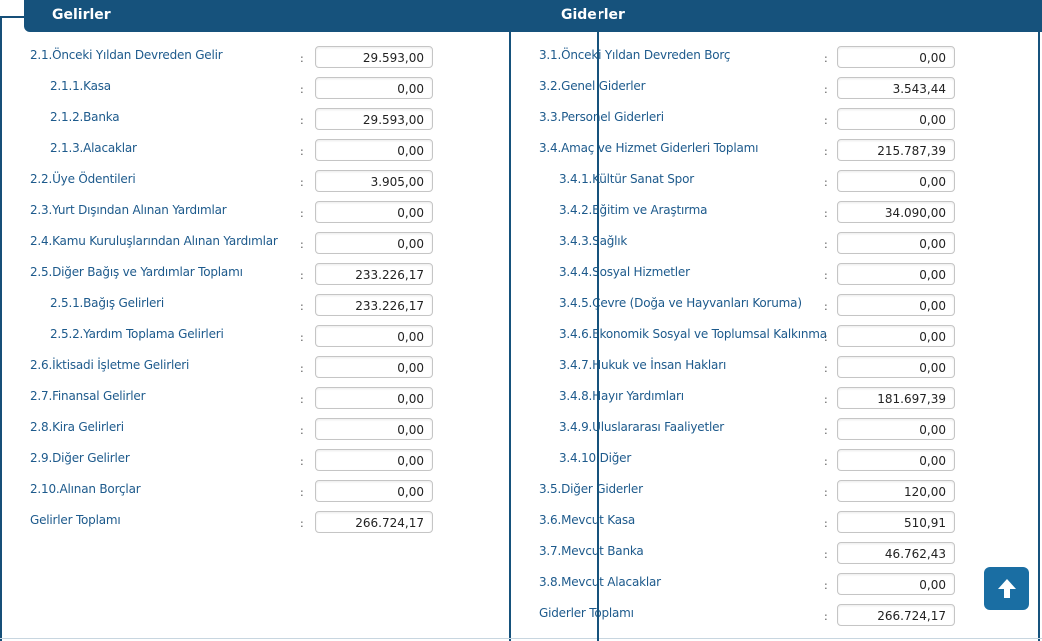  What do you see at coordinates (600, 582) in the screenshot?
I see `row-label: 3.8.Mevcut Alacaklar` at bounding box center [600, 582].